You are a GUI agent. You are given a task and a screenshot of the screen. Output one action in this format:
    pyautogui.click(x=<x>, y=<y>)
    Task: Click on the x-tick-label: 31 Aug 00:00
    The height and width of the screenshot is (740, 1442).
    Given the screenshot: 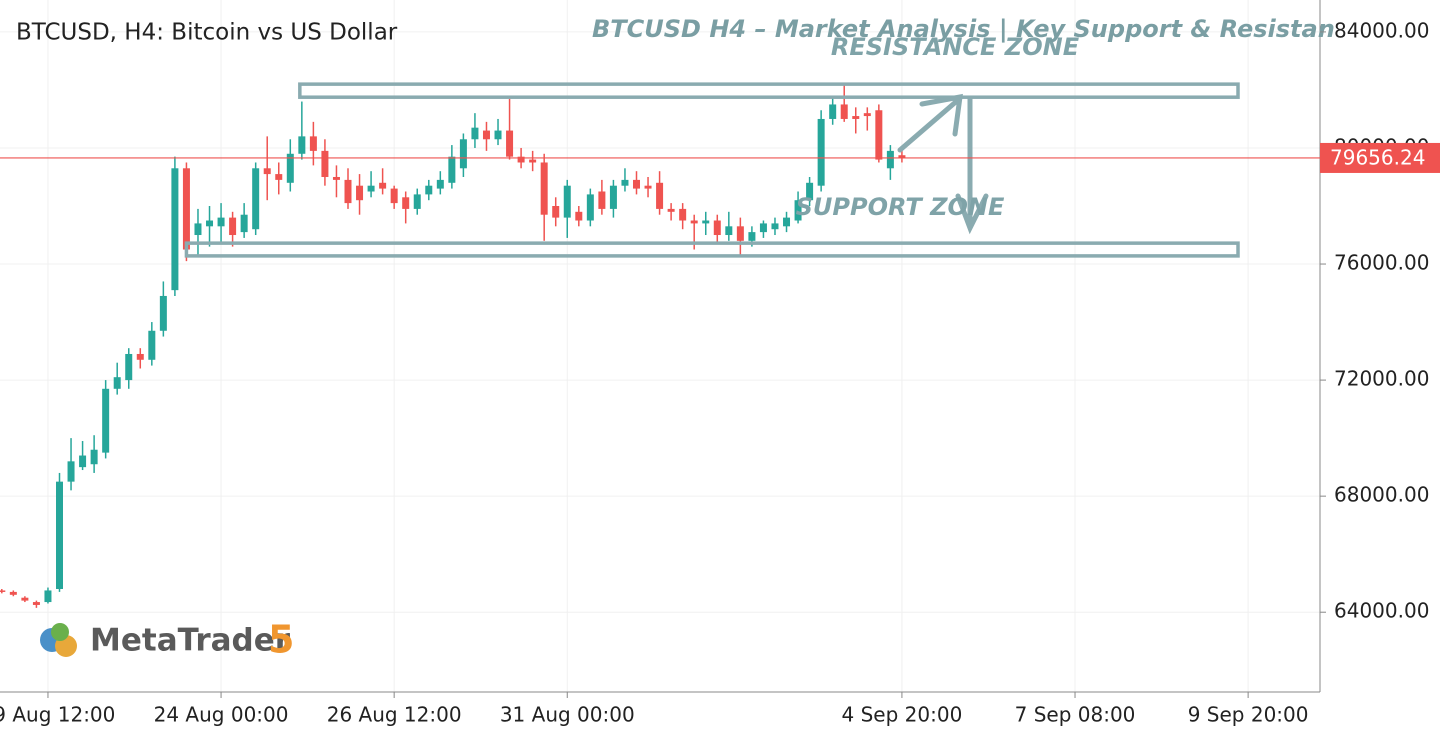 What is the action you would take?
    pyautogui.click(x=567, y=715)
    